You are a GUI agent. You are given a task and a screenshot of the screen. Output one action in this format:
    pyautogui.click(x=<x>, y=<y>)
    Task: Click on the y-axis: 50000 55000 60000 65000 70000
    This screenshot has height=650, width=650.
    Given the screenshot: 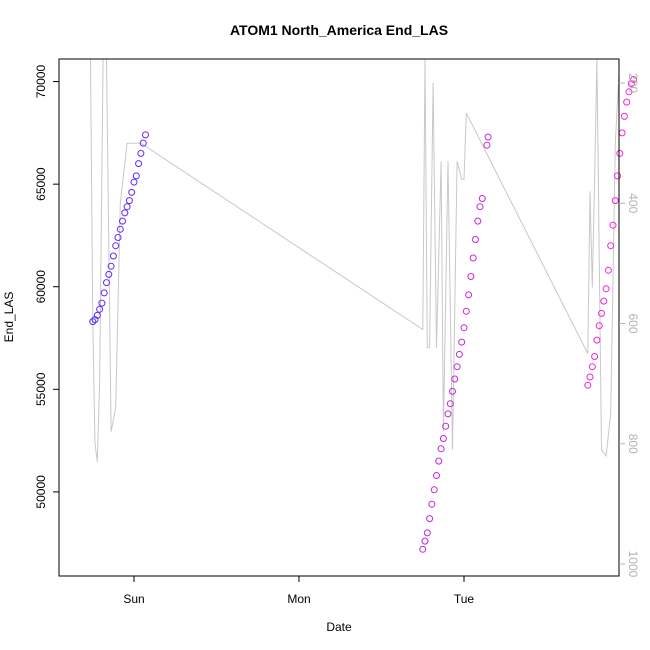 What is the action you would take?
    pyautogui.click(x=46, y=287)
    